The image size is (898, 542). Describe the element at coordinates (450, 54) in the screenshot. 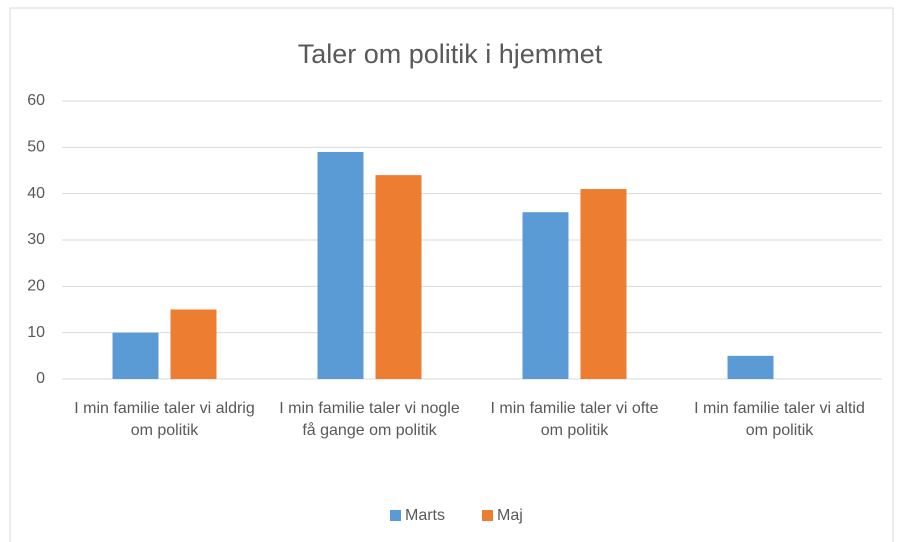

I see `chart-title: Taler om politik i hjemmet` at that location.